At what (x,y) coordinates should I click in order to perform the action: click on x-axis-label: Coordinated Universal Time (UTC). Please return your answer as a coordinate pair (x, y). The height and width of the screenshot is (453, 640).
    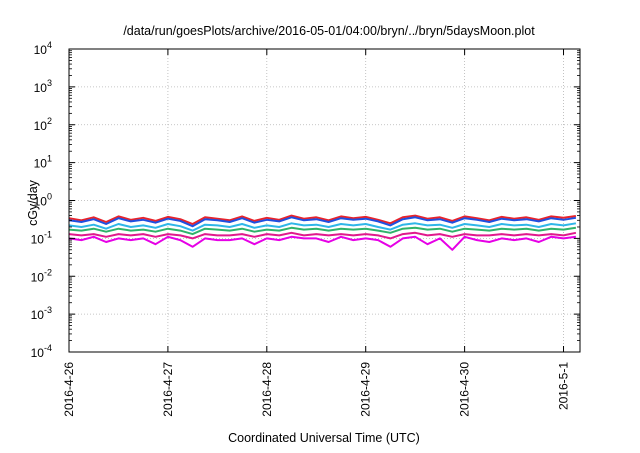
    Looking at the image, I should click on (324, 438).